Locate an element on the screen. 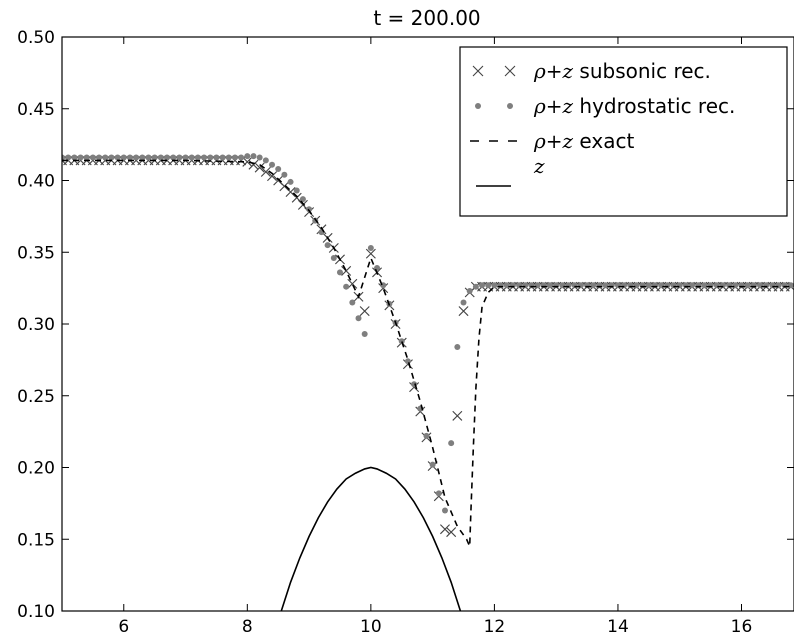  y-tick-label: 0.40 is located at coordinates (36, 182).